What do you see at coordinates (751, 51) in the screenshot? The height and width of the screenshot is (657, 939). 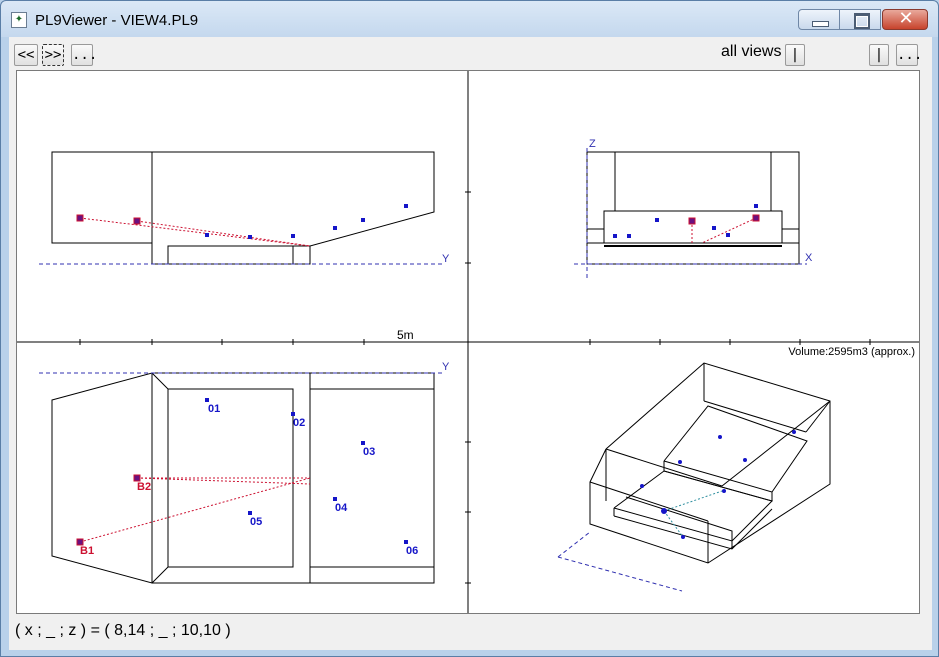 I see `views-label: all views` at bounding box center [751, 51].